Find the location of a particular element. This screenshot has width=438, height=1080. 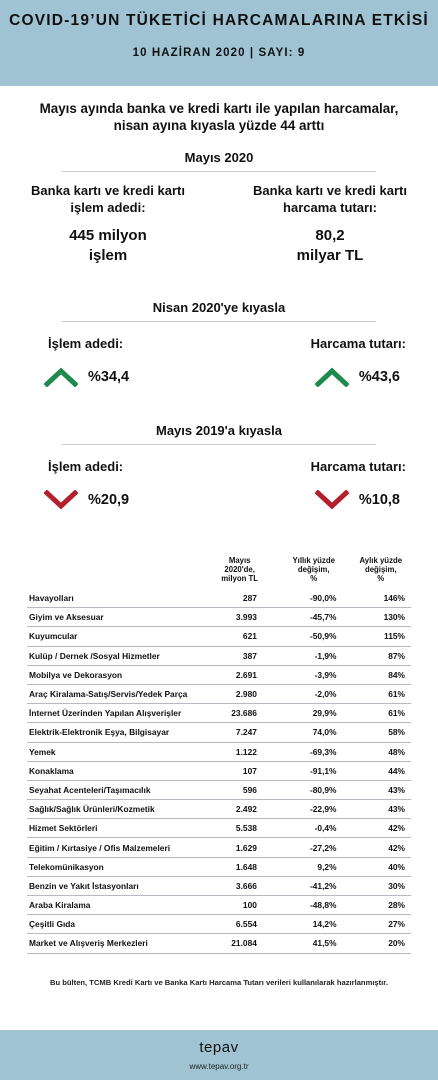

sector-name: Araba Kiralama is located at coordinates (115, 905).